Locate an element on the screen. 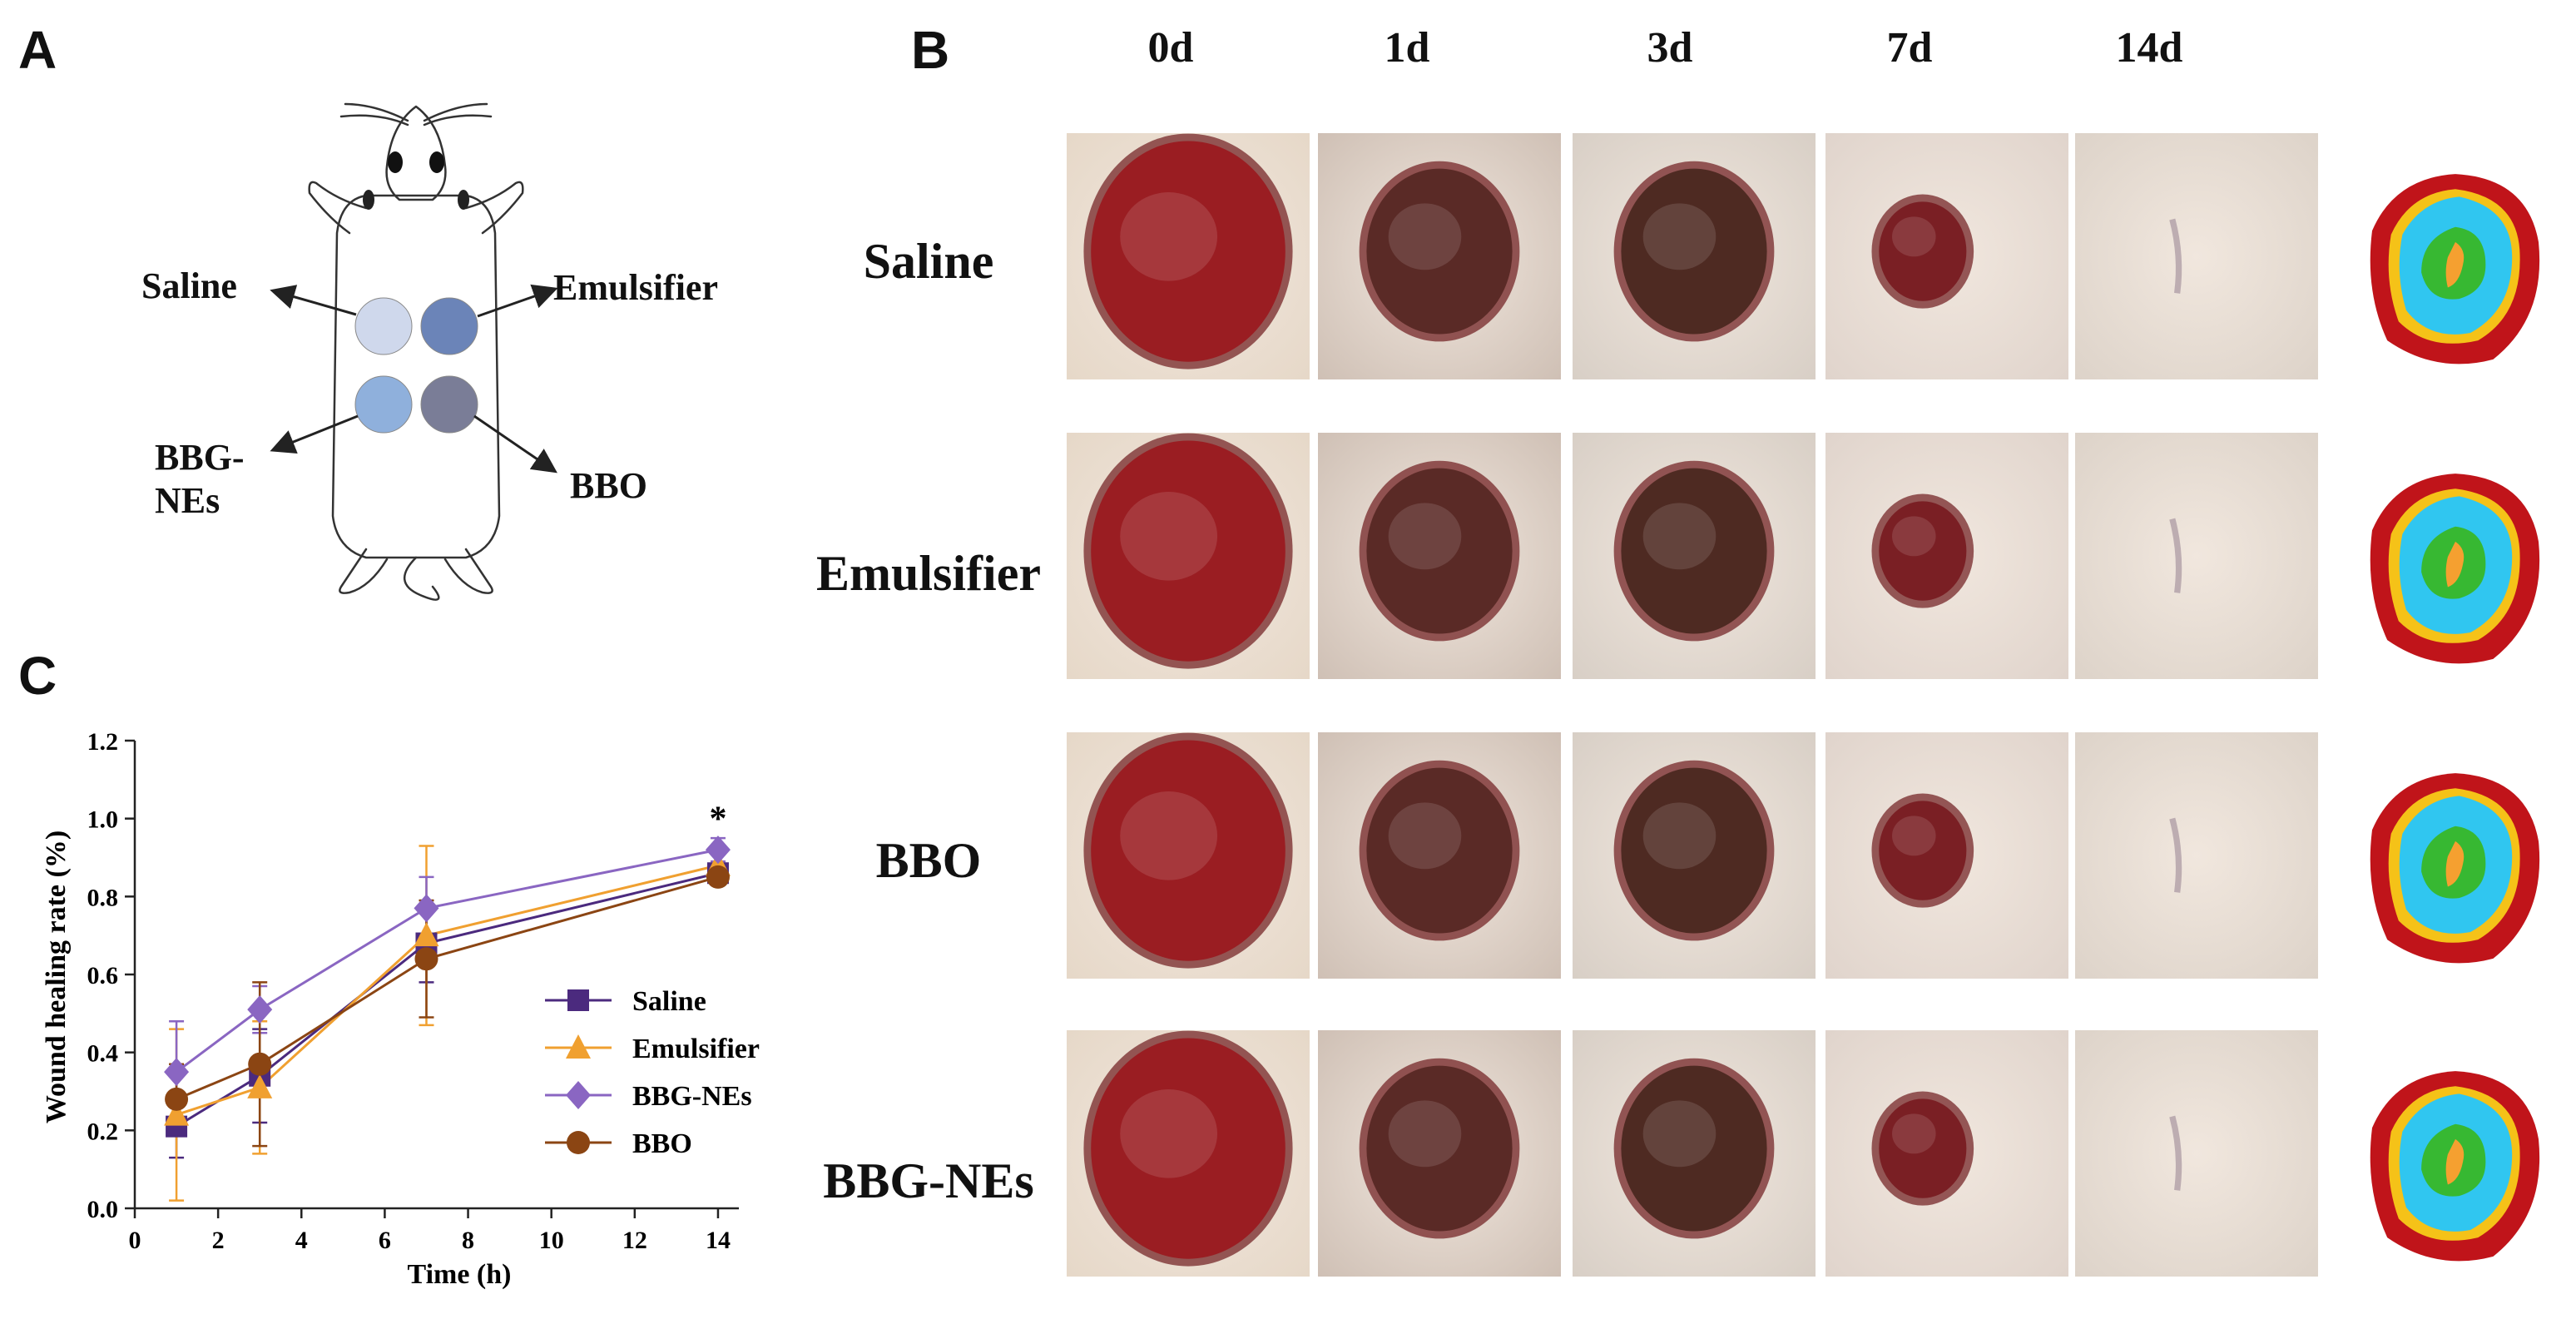  bbo-label: BBO is located at coordinates (608, 485).